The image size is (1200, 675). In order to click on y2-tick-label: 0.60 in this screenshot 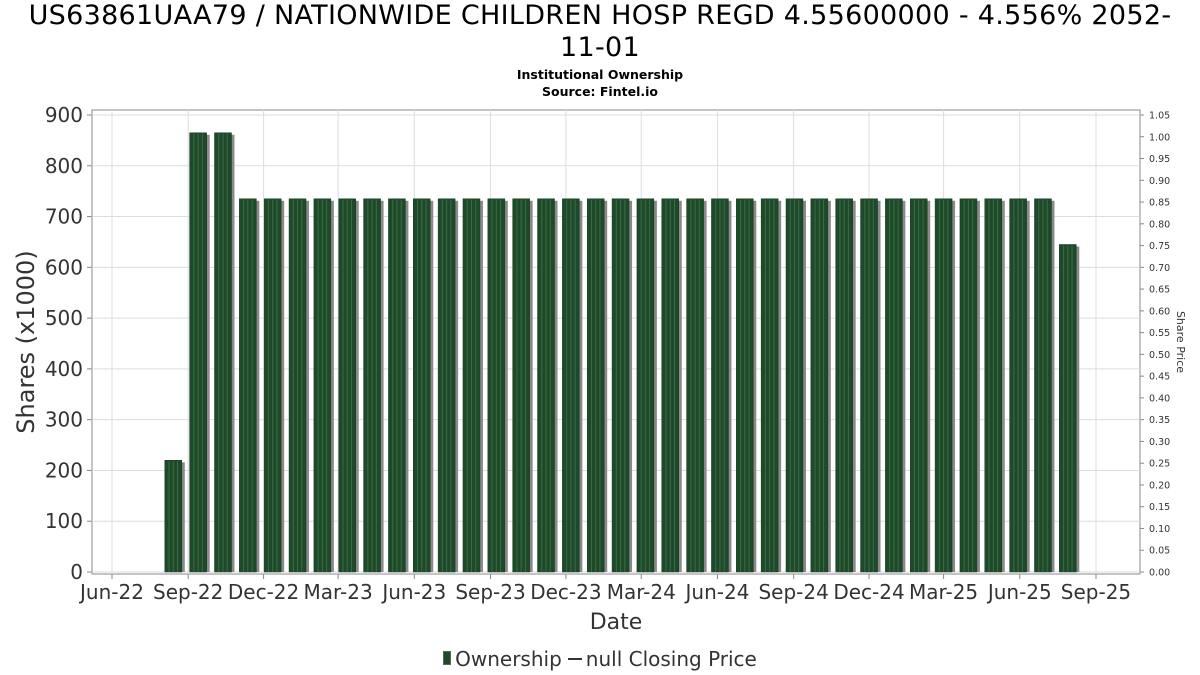, I will do `click(1159, 311)`.